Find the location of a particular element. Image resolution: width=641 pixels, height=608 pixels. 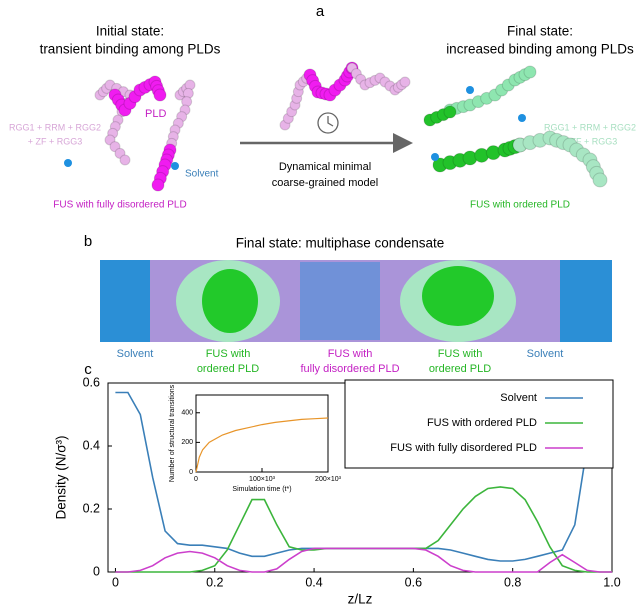

legend-box is located at coordinates (479, 424).